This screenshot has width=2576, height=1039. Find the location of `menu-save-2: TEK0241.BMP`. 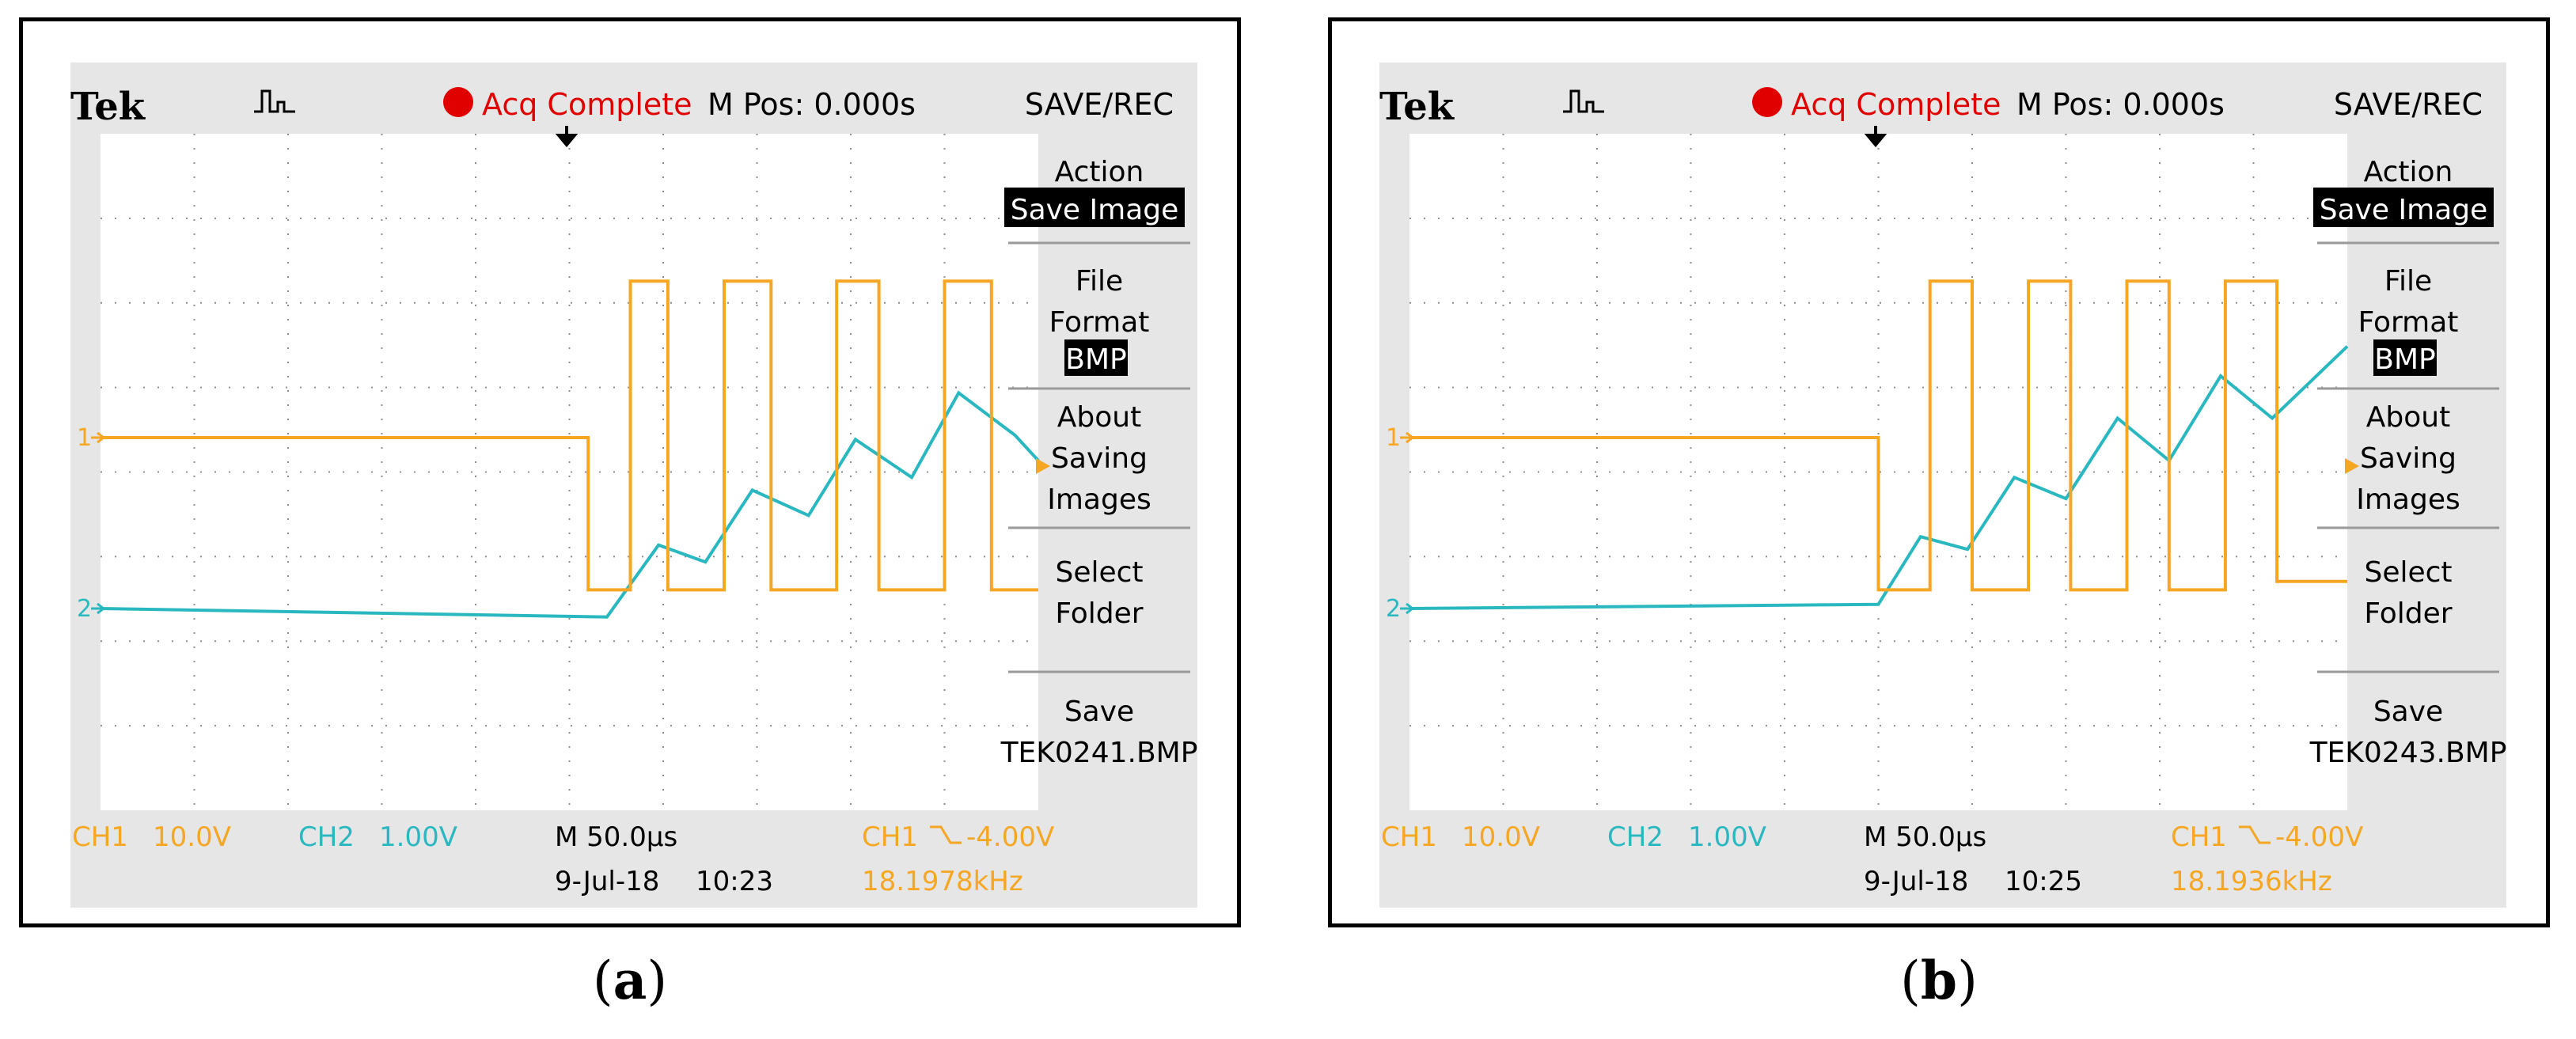

menu-save-2: TEK0241.BMP is located at coordinates (1098, 753).